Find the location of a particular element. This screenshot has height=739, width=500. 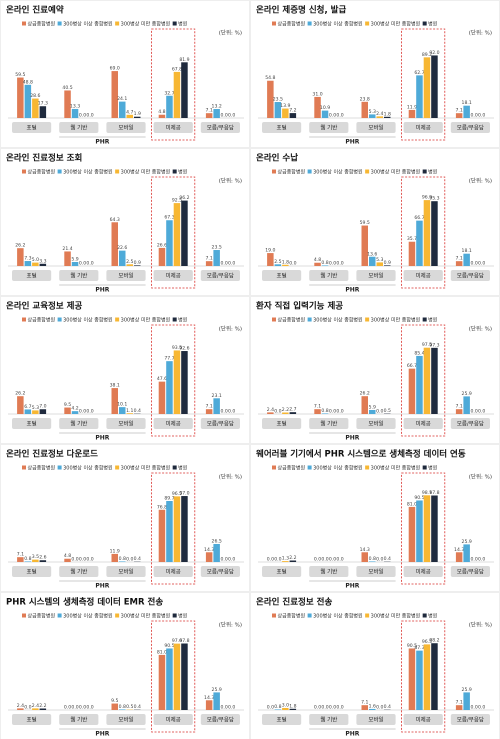

value-label: 2.2 is located at coordinates (42, 706).